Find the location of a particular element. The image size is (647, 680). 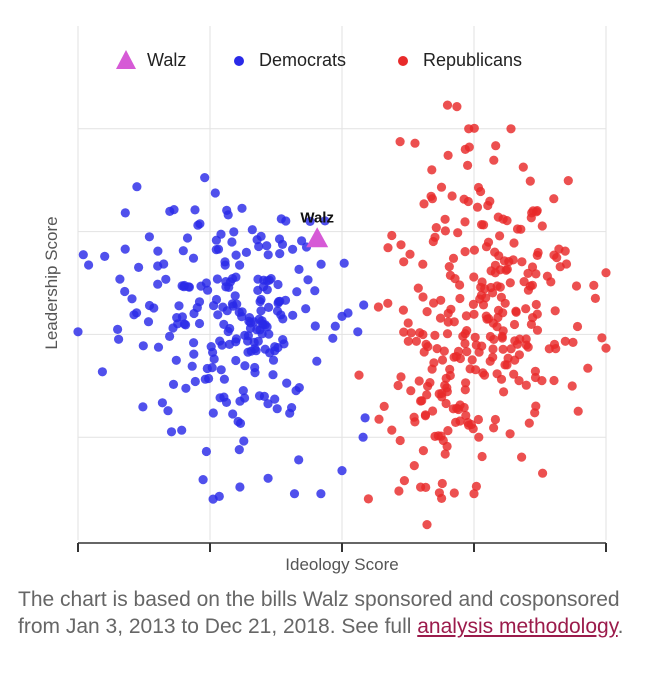

methodology-link: analysis methodology is located at coordinates (517, 626).